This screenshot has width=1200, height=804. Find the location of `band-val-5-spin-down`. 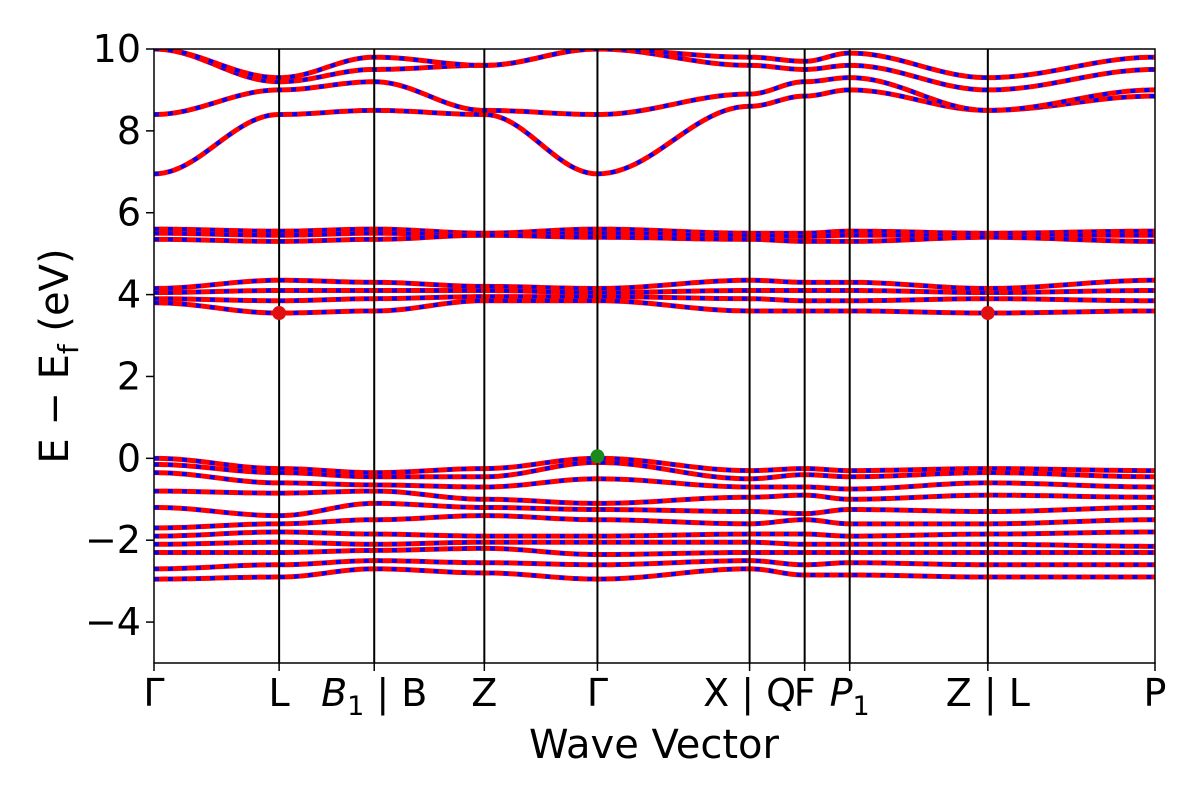

band-val-5-spin-down is located at coordinates (654, 509).